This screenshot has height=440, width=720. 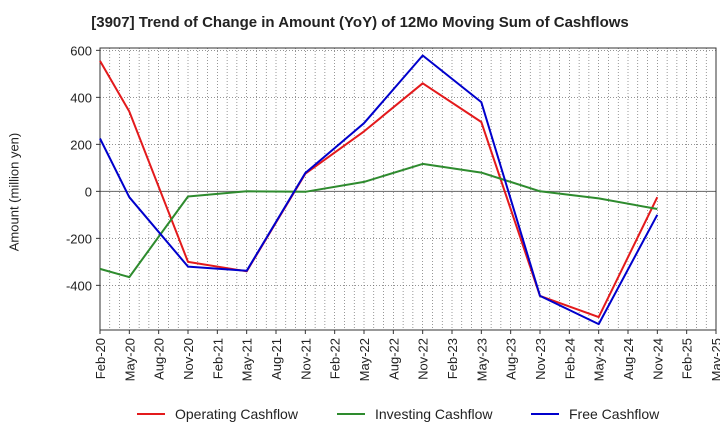 I want to click on legend-swatch-investing, so click(x=351, y=414).